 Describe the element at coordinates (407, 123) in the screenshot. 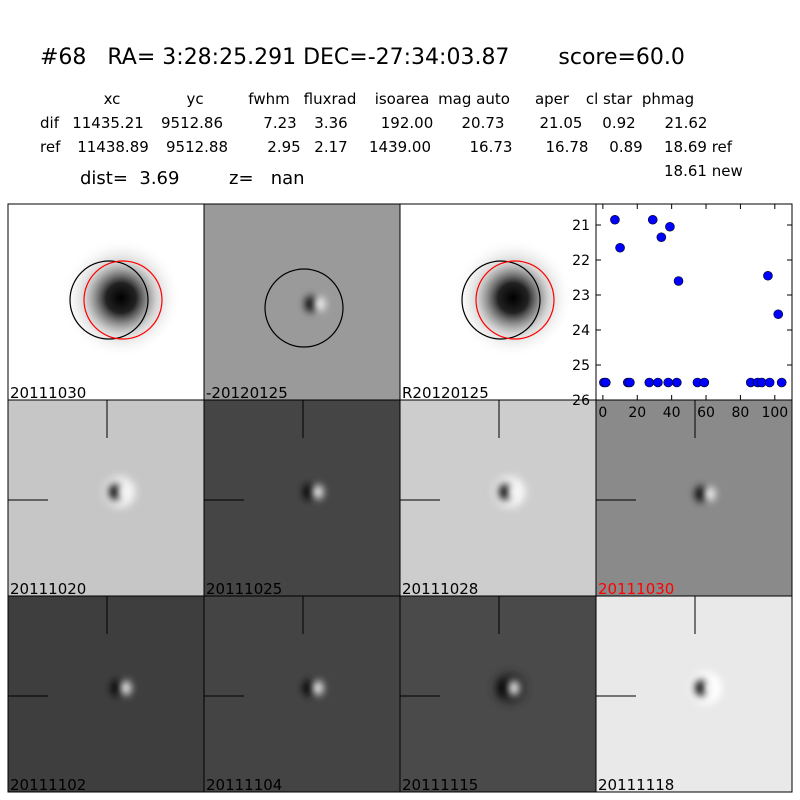

I see `cell: 192.00` at that location.